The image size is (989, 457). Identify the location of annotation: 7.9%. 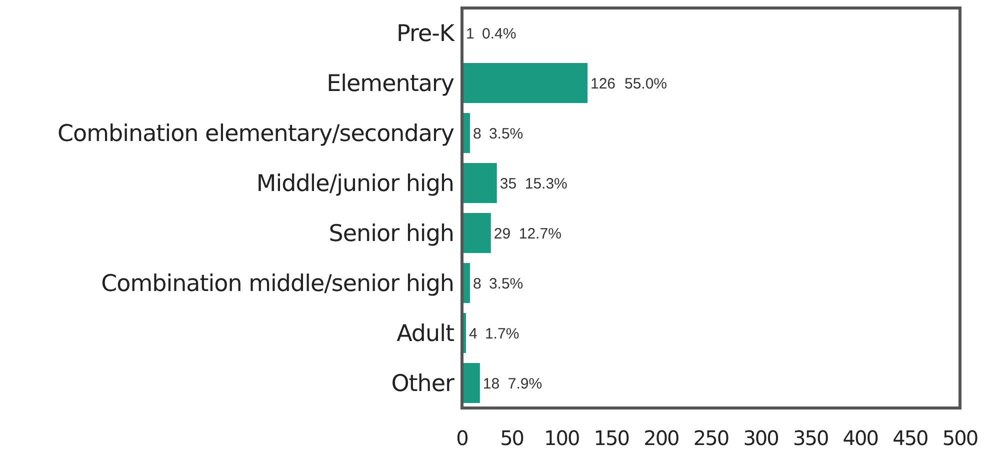
(525, 383).